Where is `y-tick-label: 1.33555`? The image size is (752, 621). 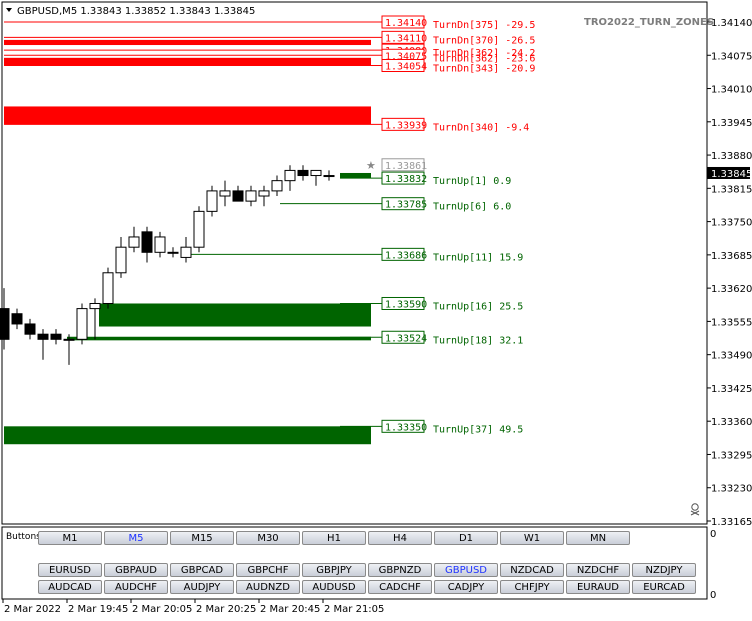
y-tick-label: 1.33555 is located at coordinates (731, 322).